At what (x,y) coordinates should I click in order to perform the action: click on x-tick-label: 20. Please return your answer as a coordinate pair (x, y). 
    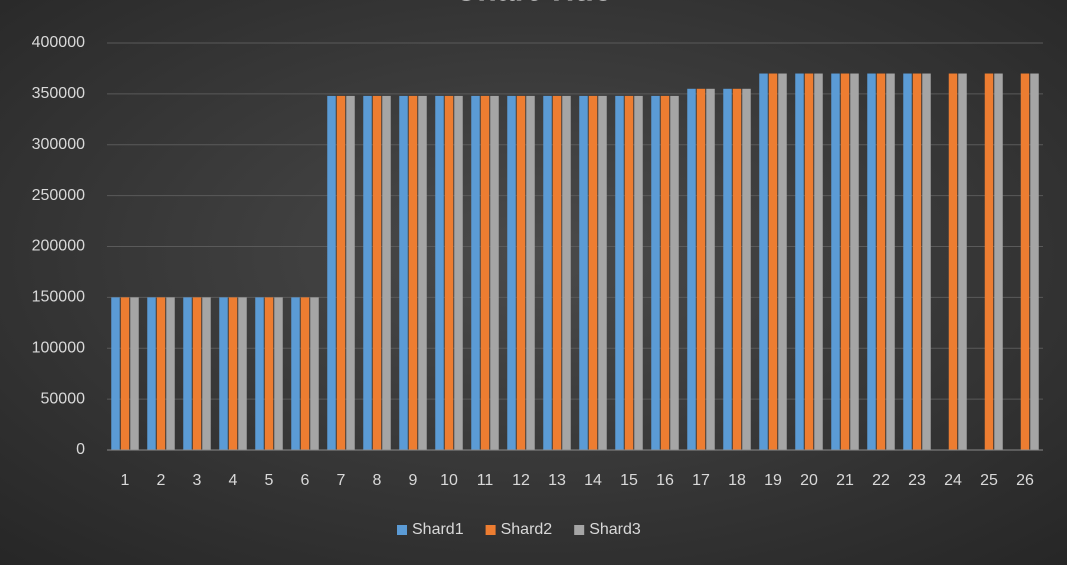
    Looking at the image, I should click on (809, 480).